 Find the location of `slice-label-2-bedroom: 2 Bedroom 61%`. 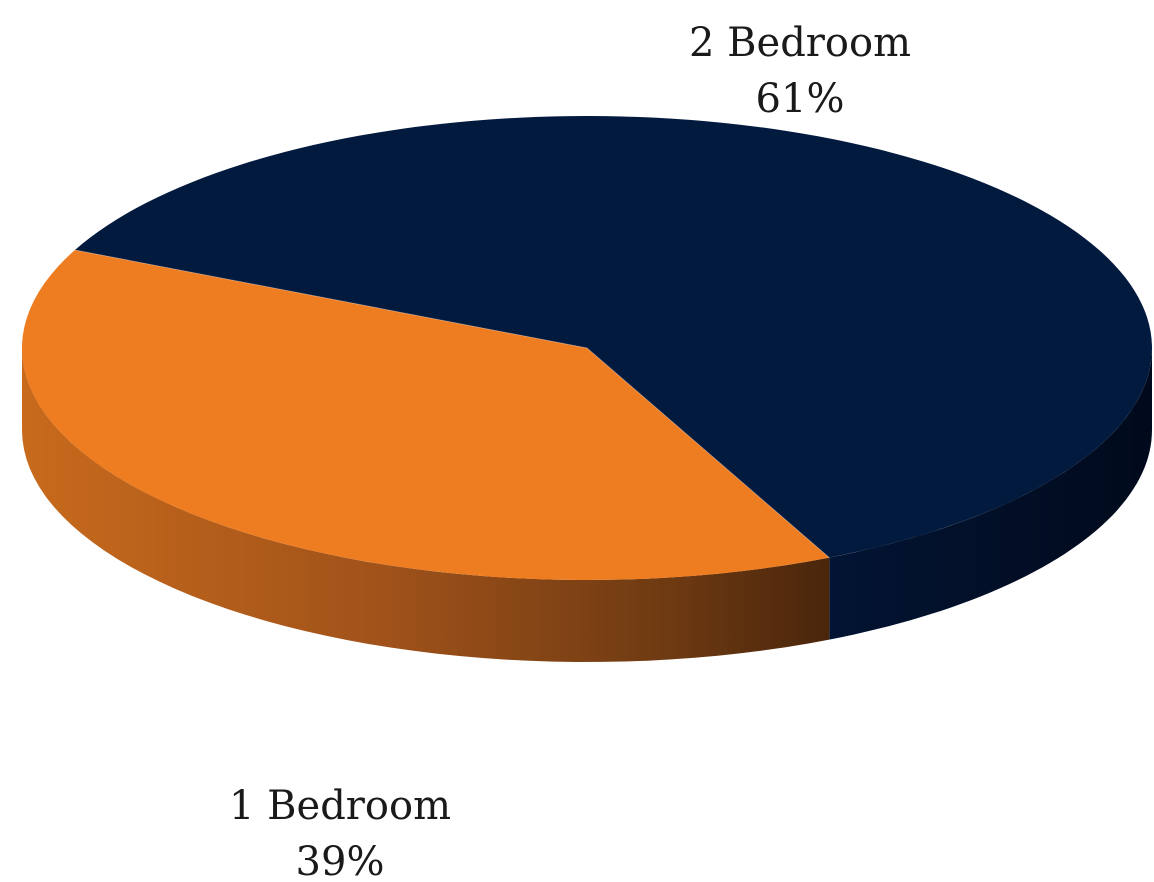

slice-label-2-bedroom: 2 Bedroom 61% is located at coordinates (800, 71).